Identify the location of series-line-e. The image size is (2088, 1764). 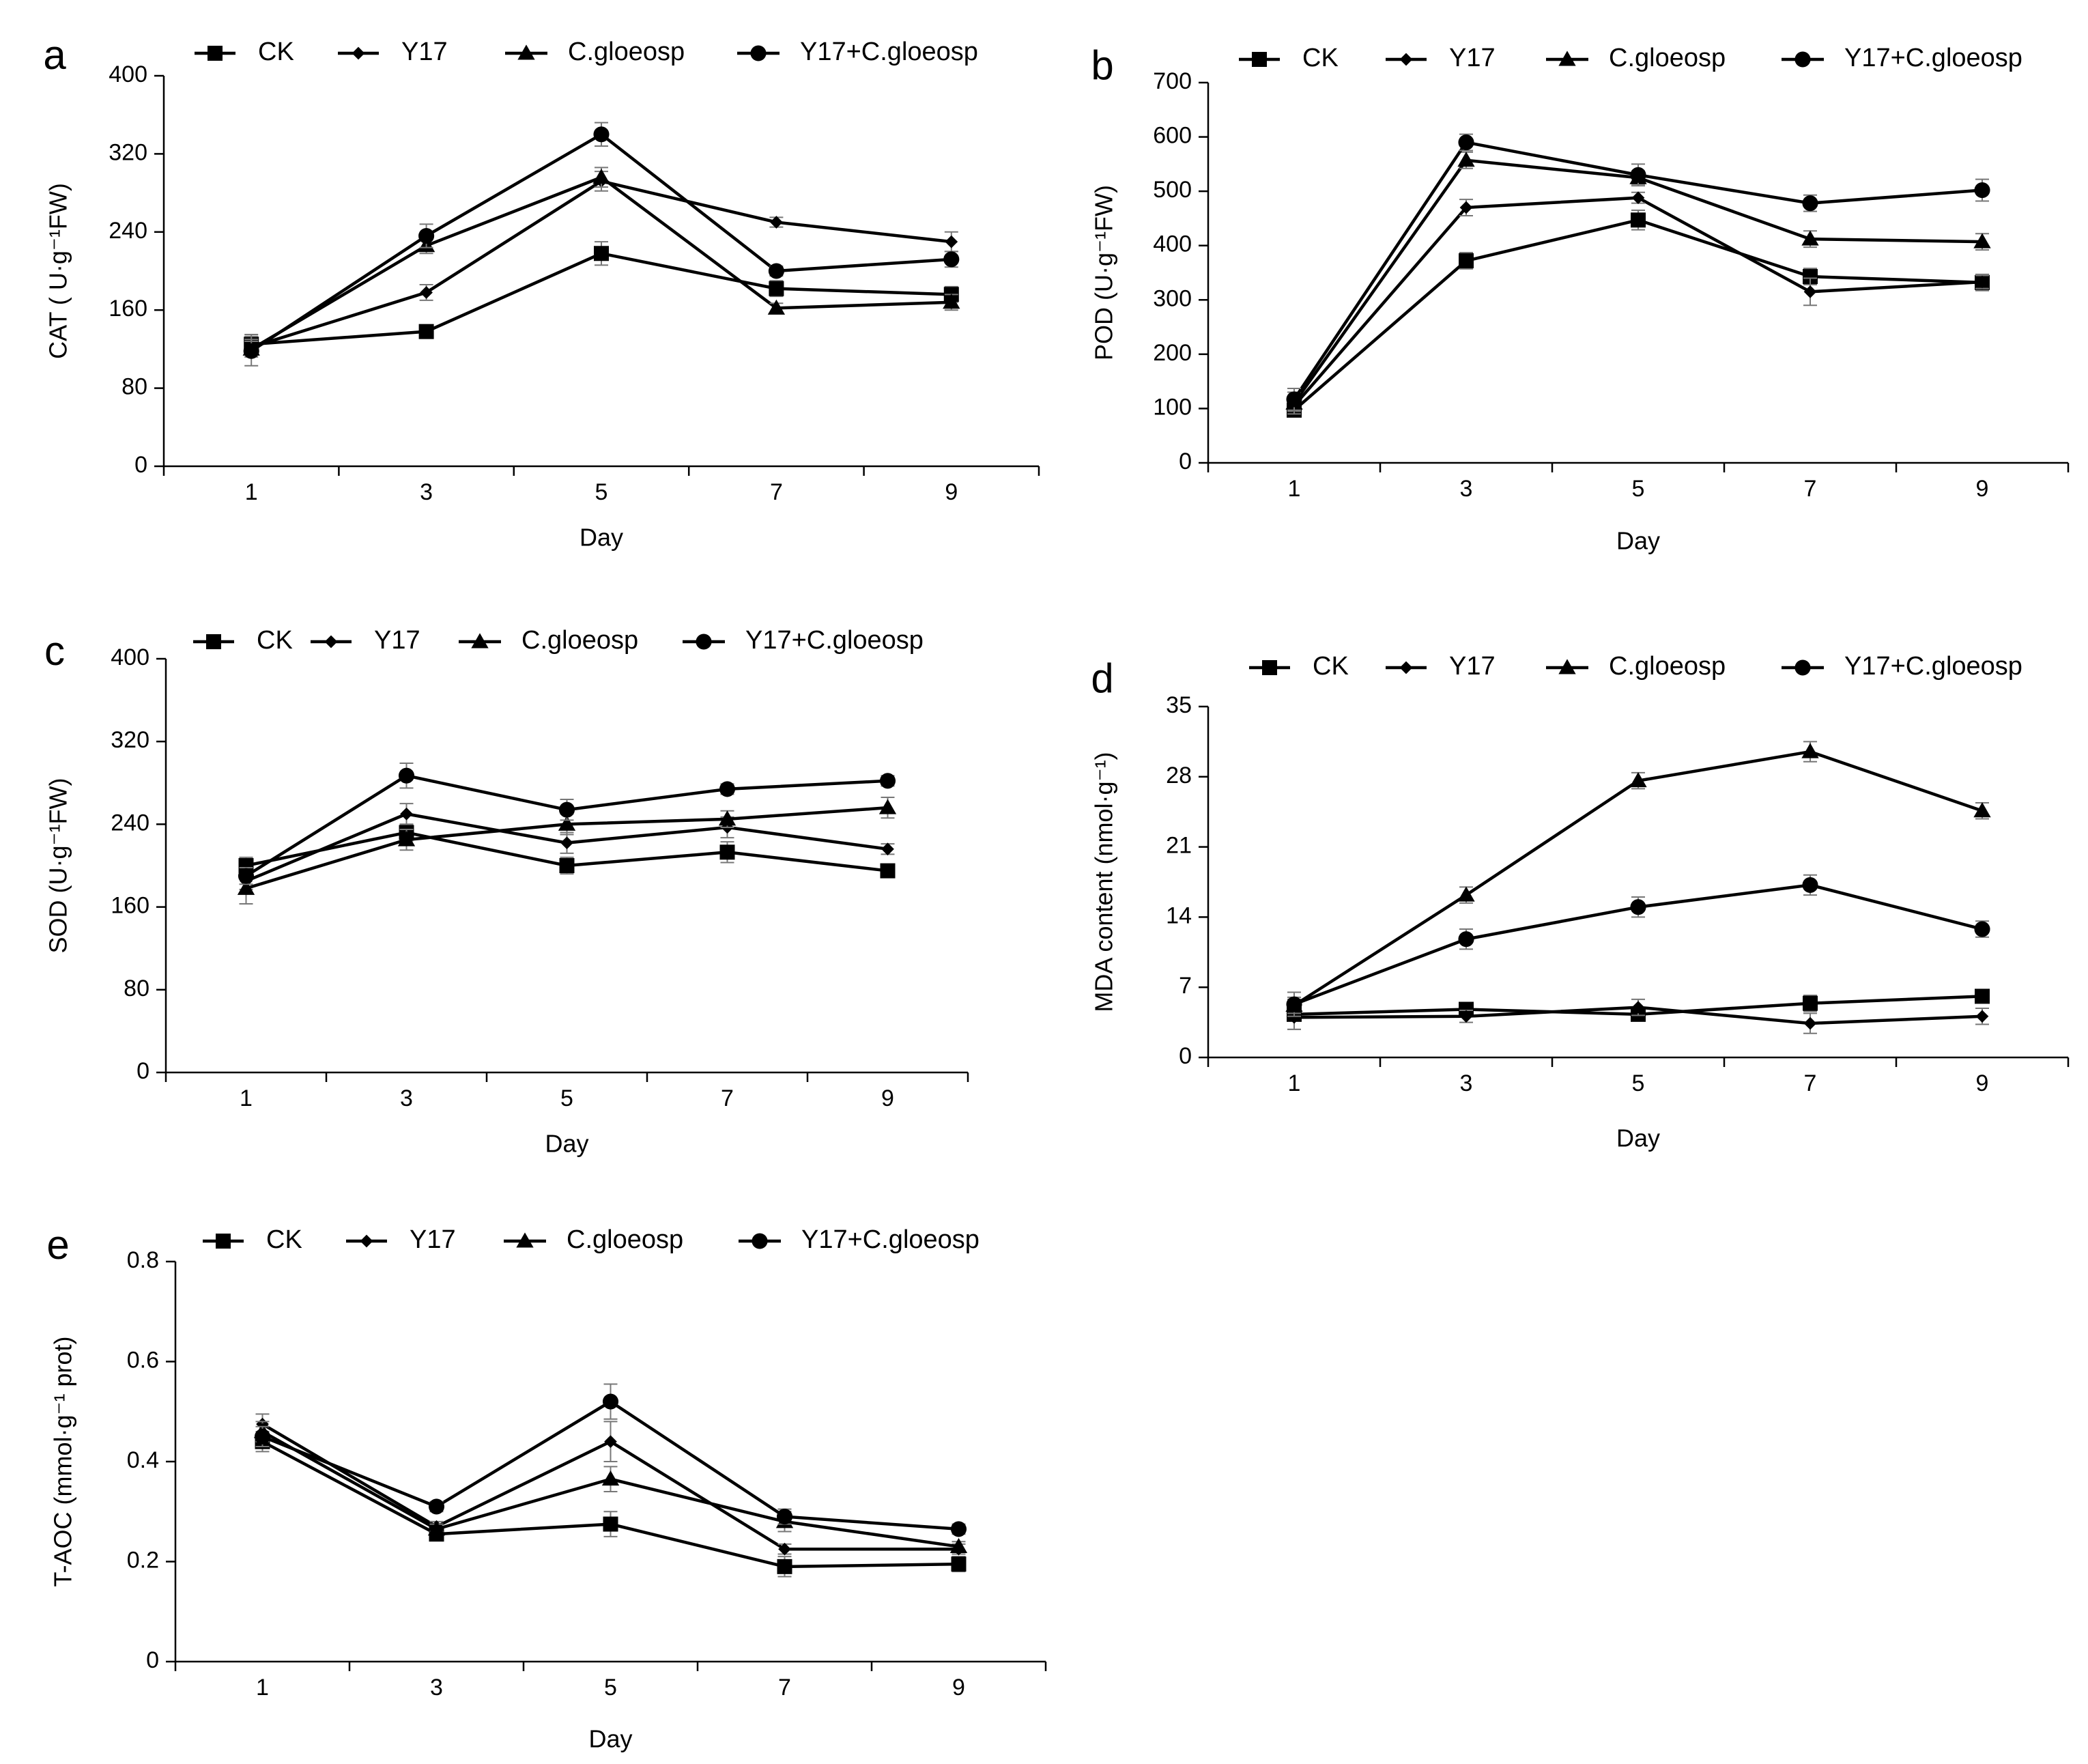
(610, 1465).